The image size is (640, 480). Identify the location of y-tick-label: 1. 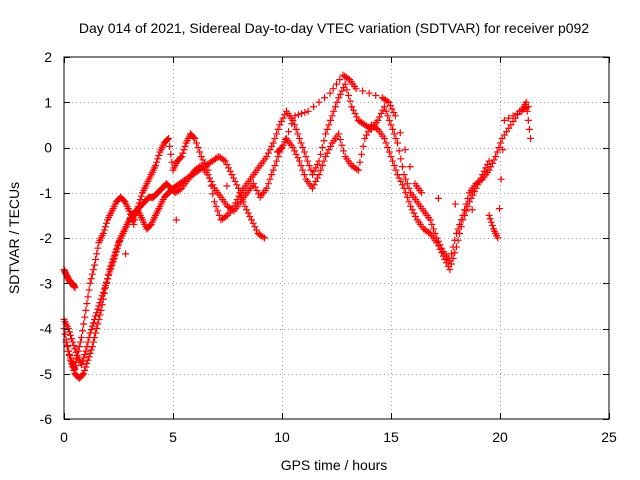
(48, 102).